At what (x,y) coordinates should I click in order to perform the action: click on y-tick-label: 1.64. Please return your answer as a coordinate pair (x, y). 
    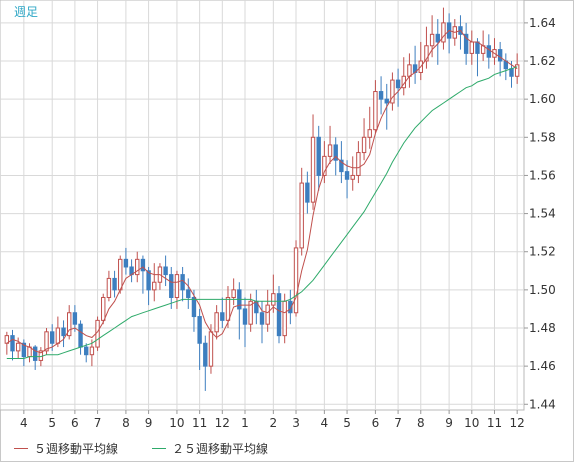
    Looking at the image, I should click on (542, 23).